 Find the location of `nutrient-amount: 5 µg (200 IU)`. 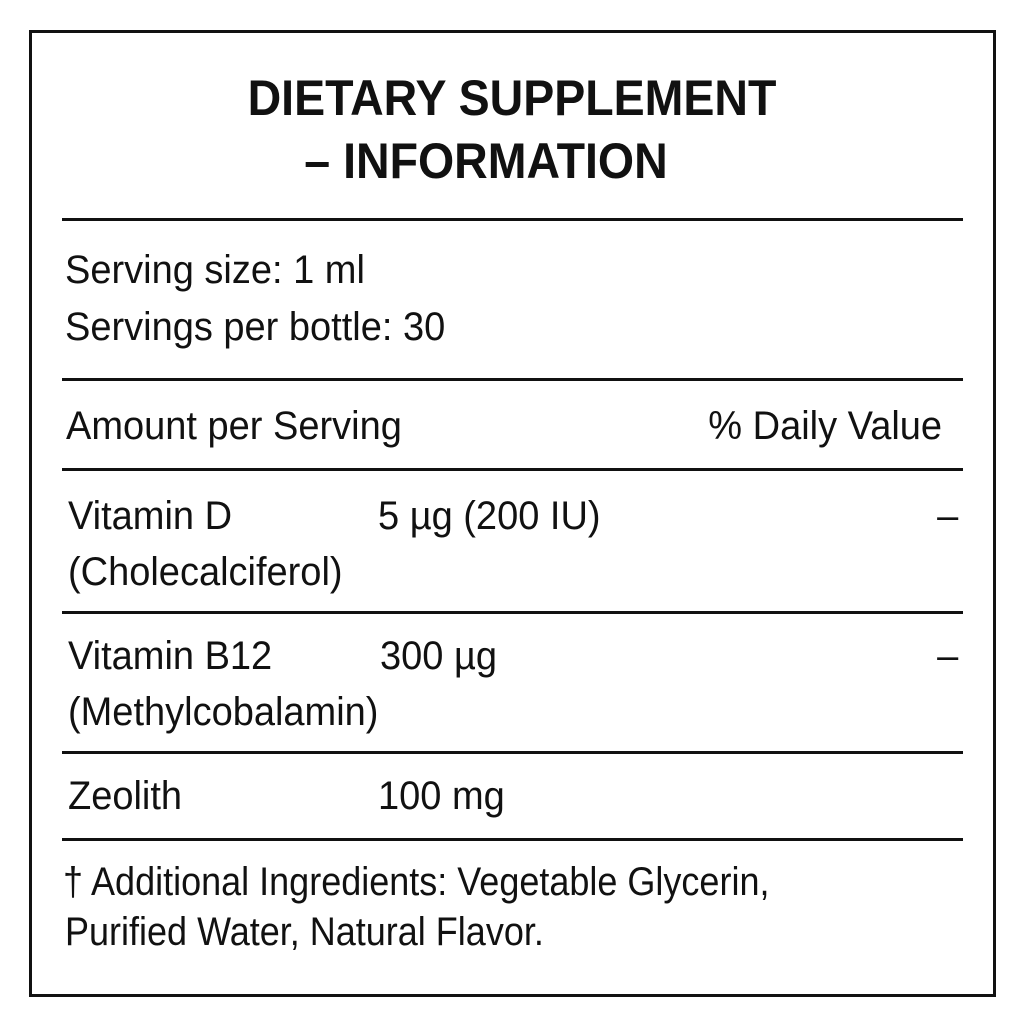

nutrient-amount: 5 µg (200 IU) is located at coordinates (489, 516).